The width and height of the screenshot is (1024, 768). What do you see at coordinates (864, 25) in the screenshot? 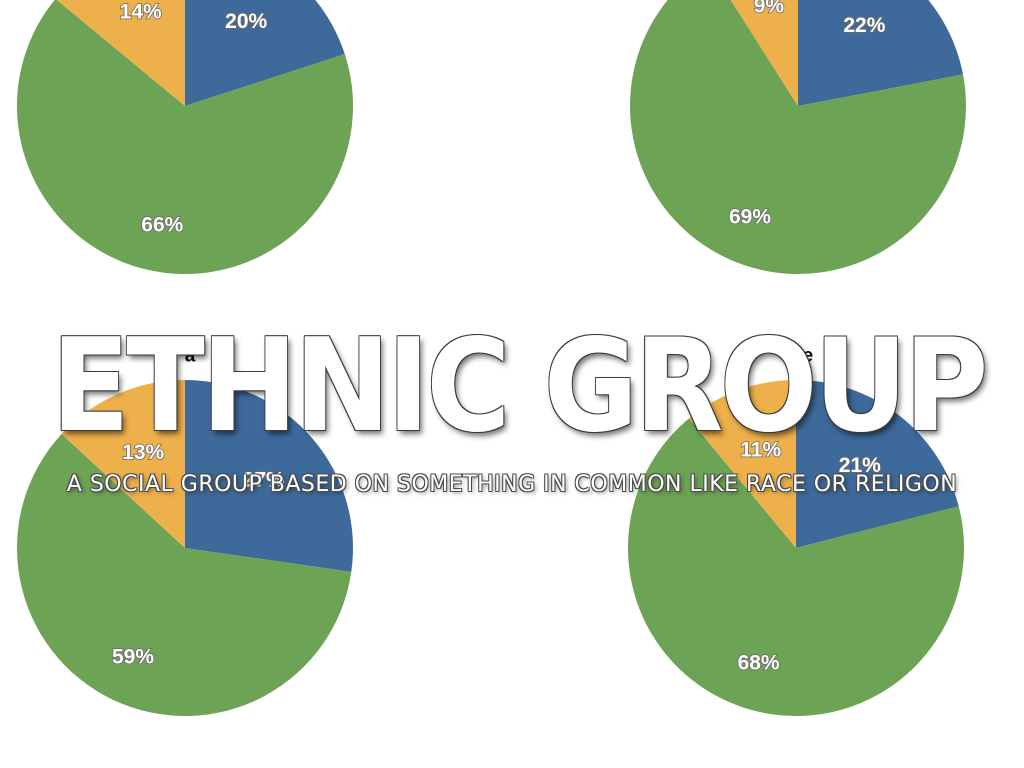
I see `pie-slice-label: 22%` at bounding box center [864, 25].